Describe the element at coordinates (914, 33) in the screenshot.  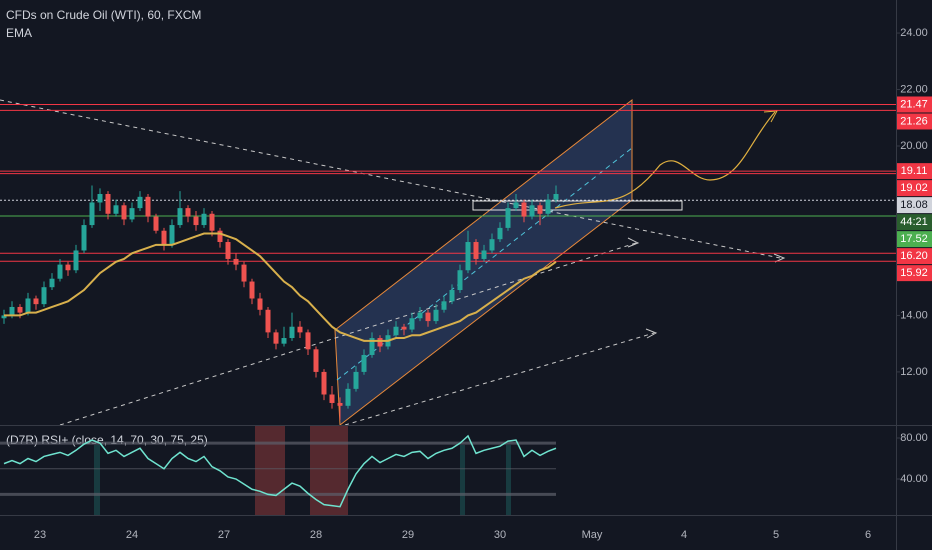
I see `y-tick-label: 24.00` at that location.